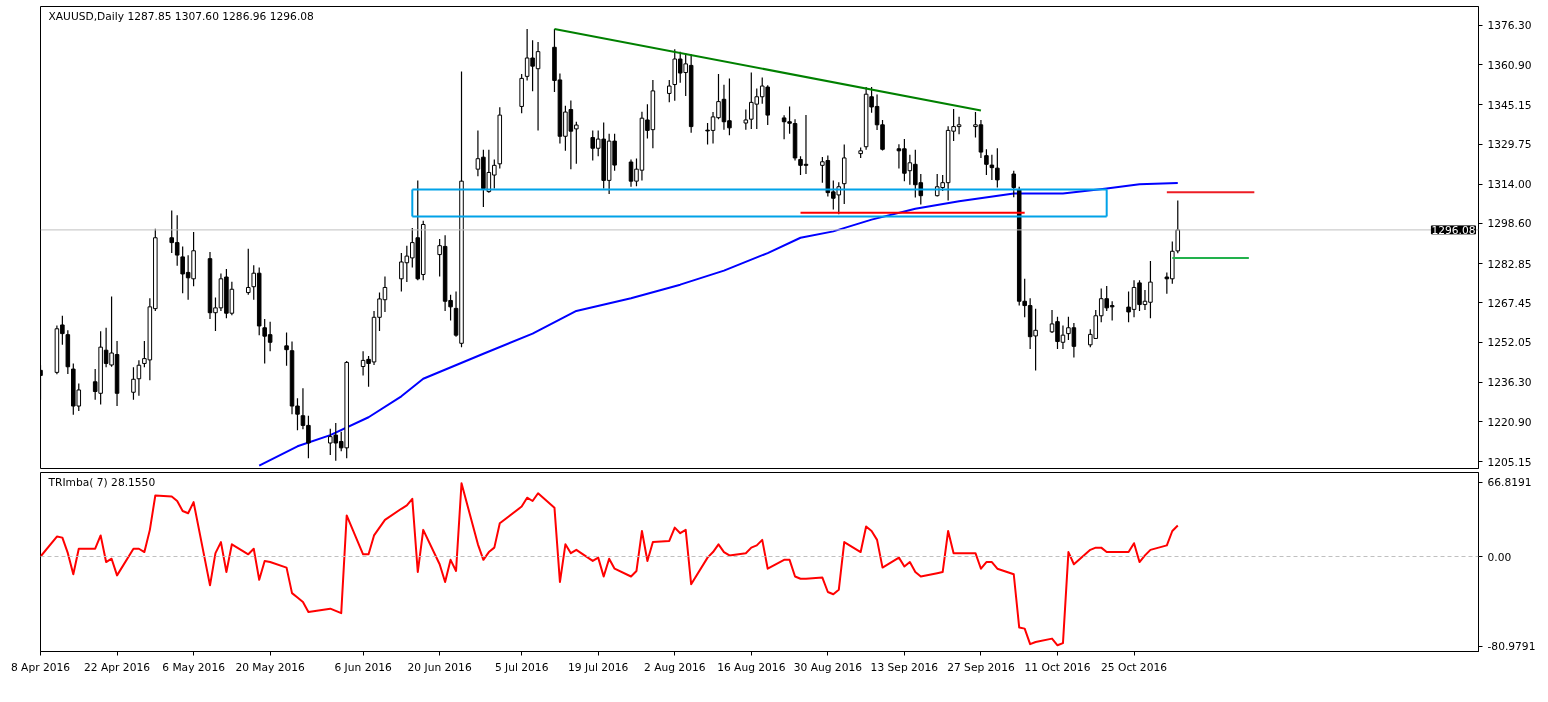 The width and height of the screenshot is (1548, 702). What do you see at coordinates (40, 667) in the screenshot?
I see `x-tick-label: 8 Apr 2016` at bounding box center [40, 667].